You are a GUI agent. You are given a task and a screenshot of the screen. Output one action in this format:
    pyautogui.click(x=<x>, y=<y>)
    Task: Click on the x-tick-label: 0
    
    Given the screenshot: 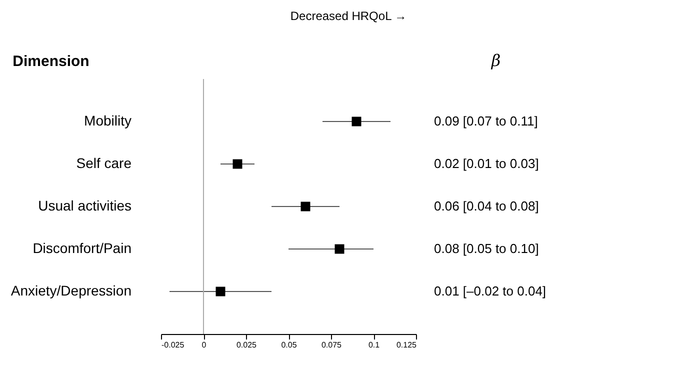 What is the action you would take?
    pyautogui.click(x=204, y=345)
    